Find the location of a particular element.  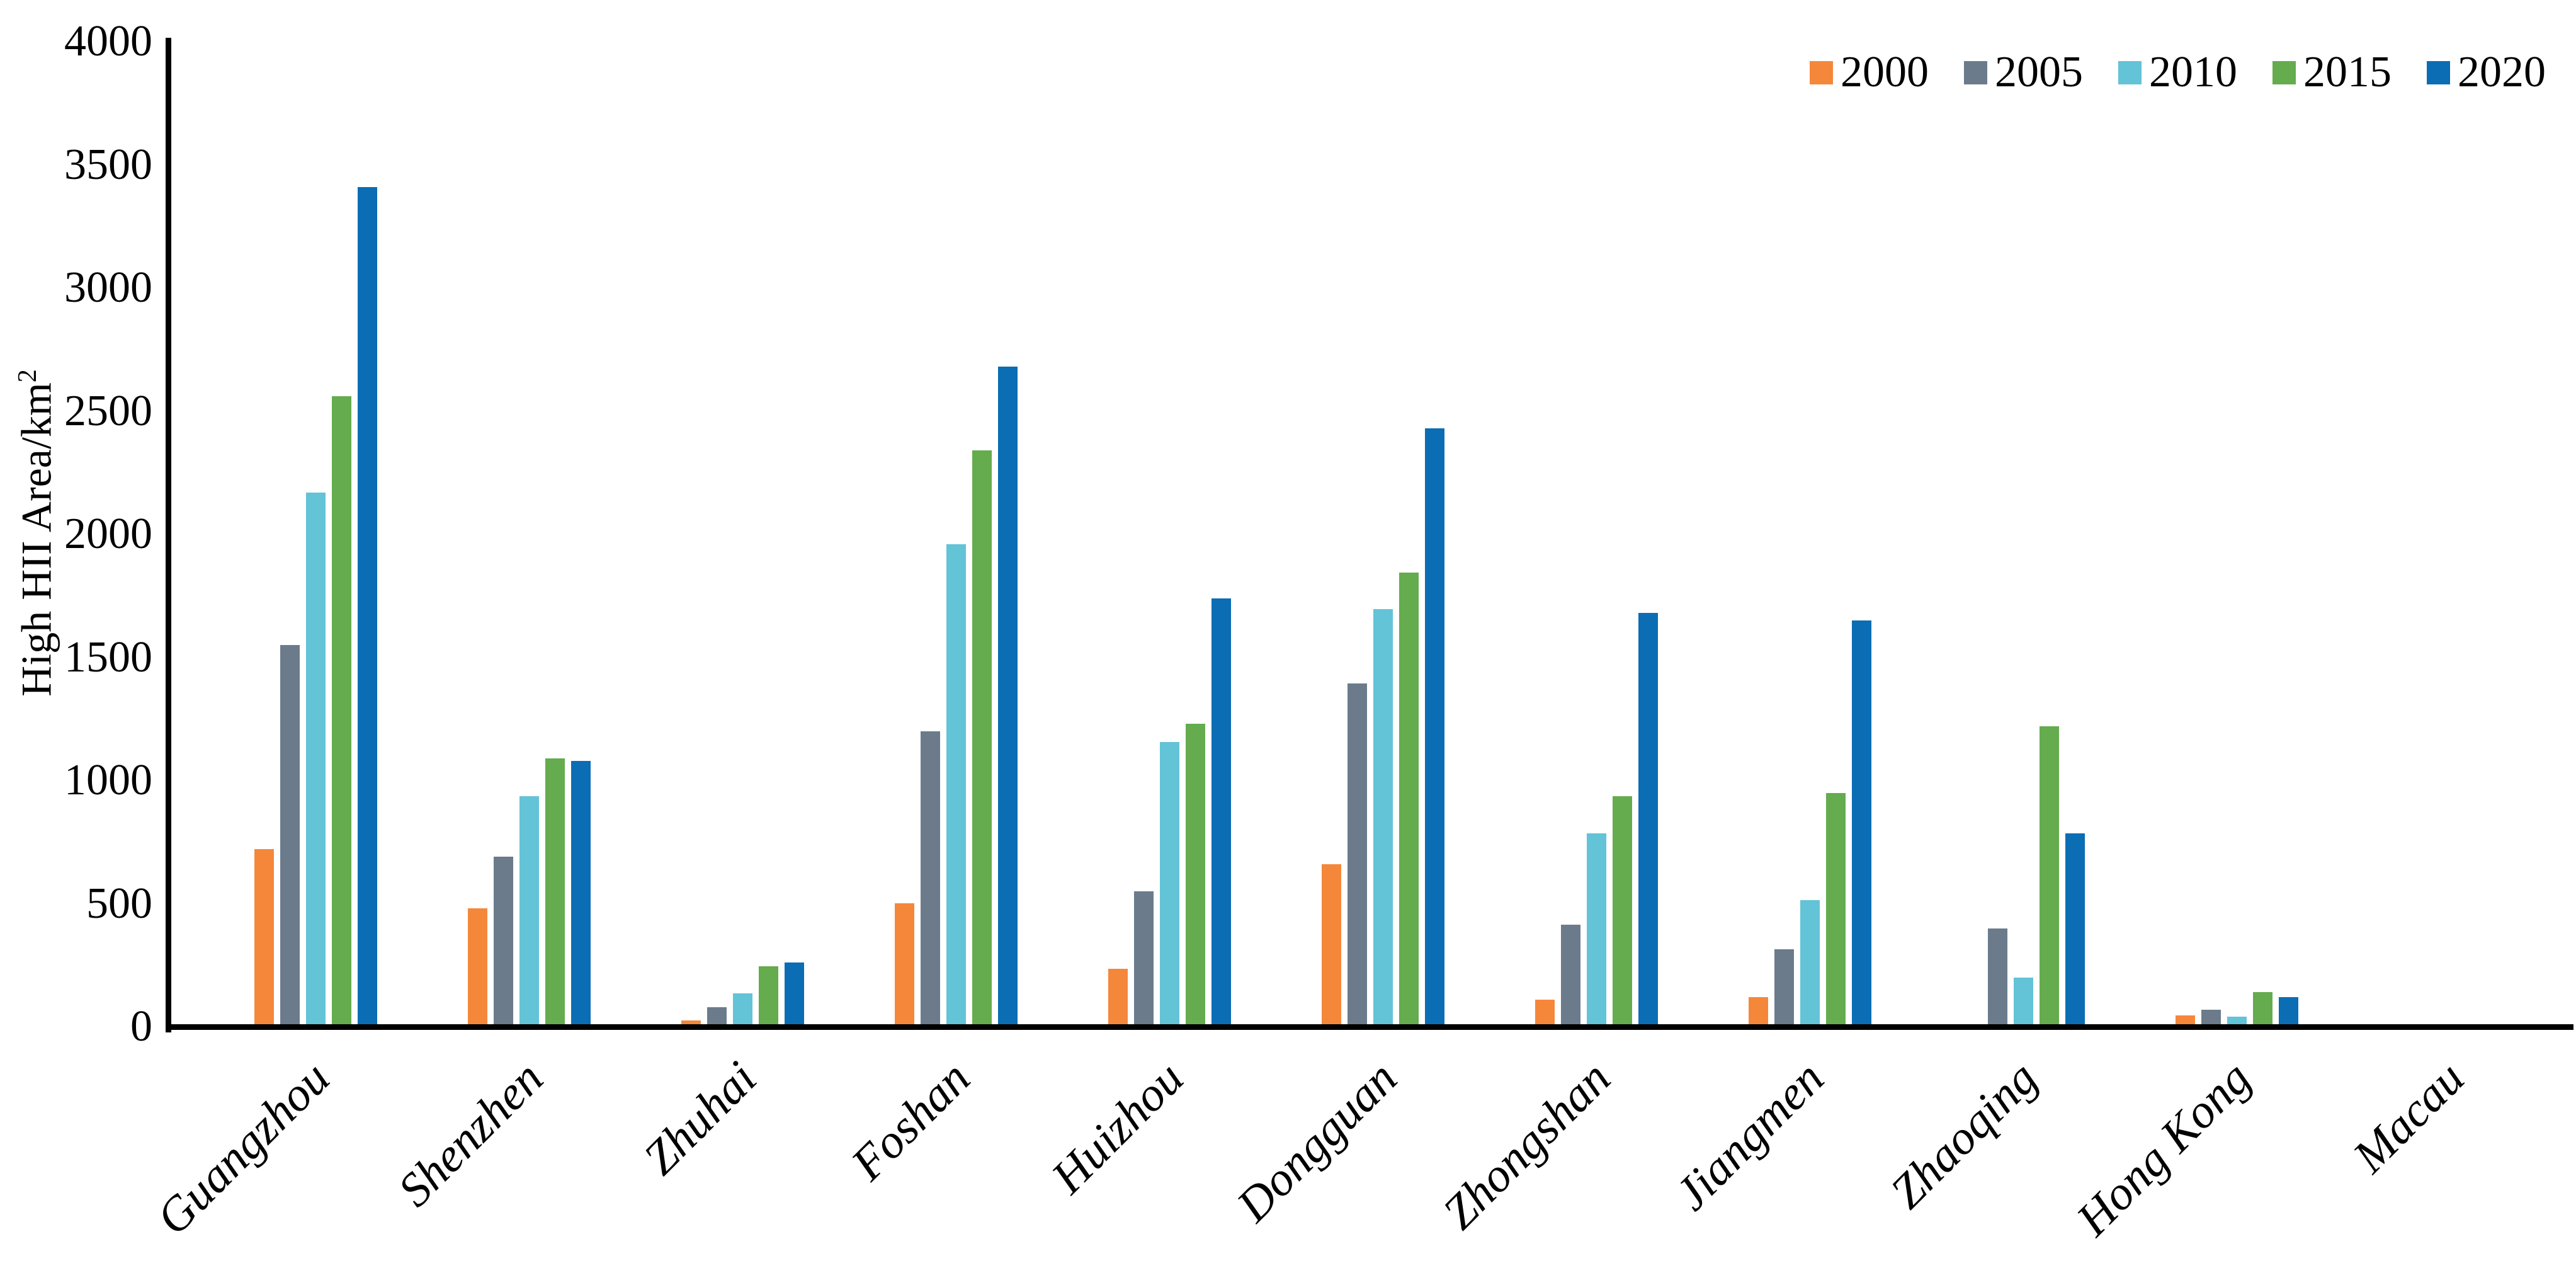

bar-dongguan-2005 is located at coordinates (1357, 855).